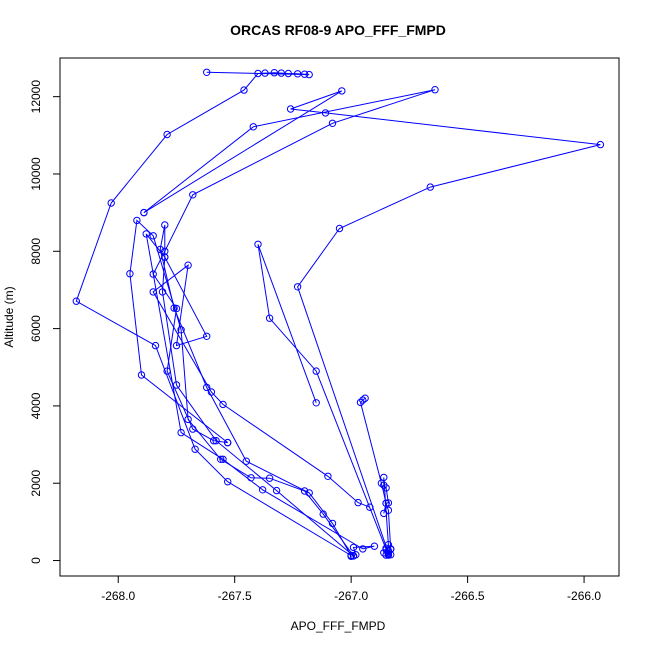 The image size is (650, 650). I want to click on x-tick-label: -266.5, so click(468, 596).